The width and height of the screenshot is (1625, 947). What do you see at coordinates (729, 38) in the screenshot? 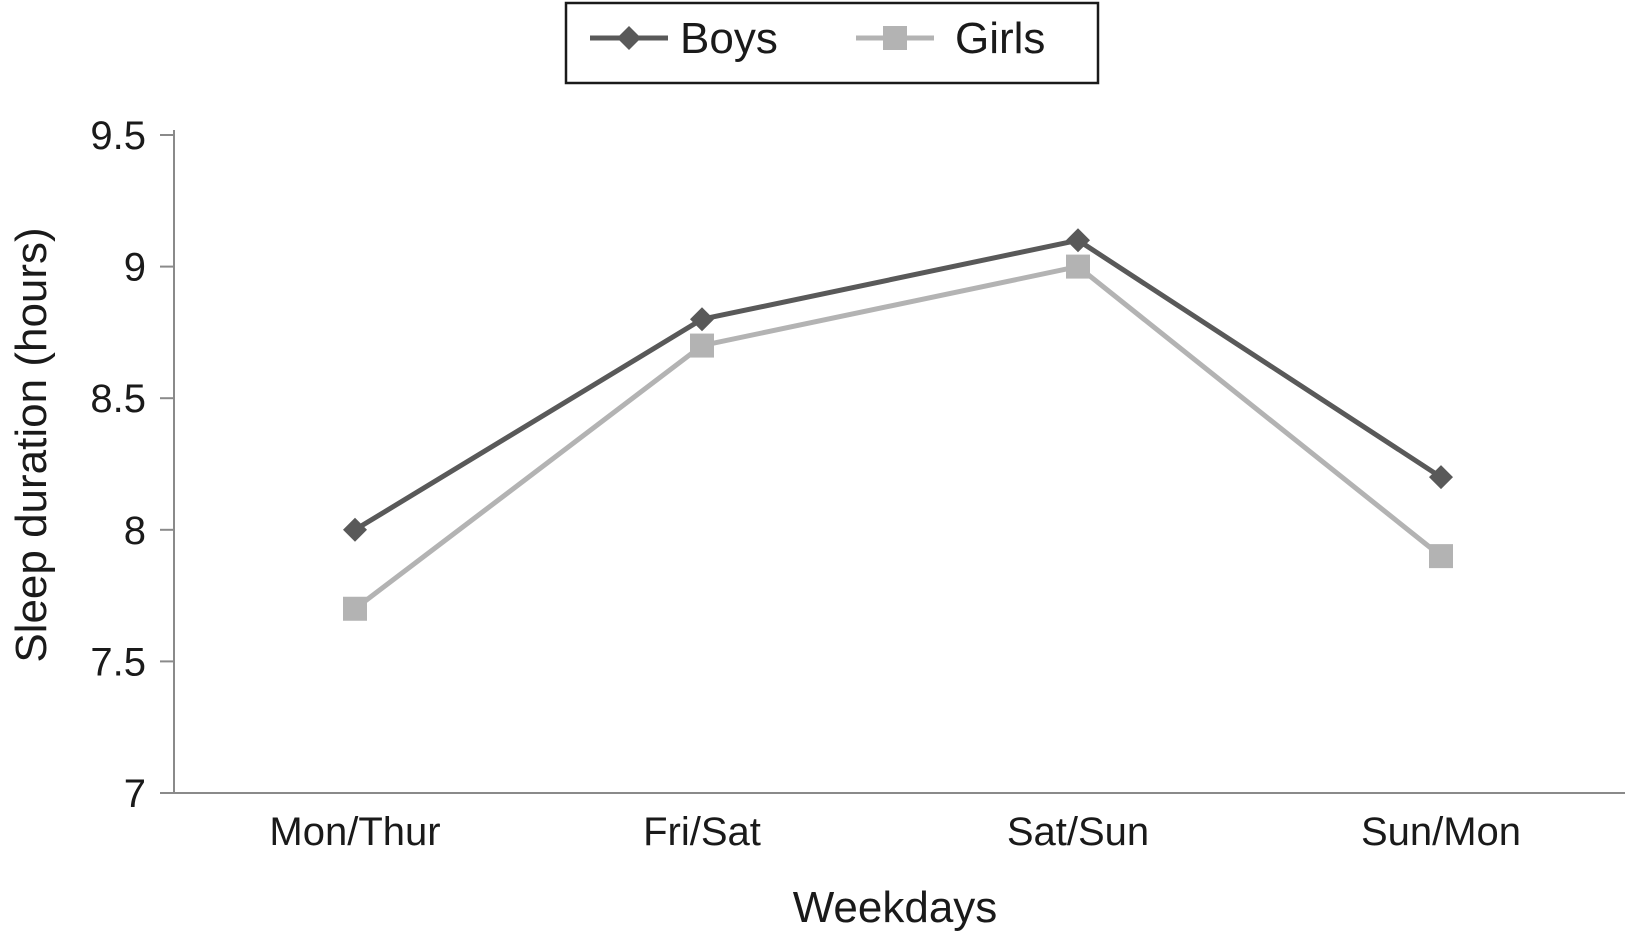
I see `legend-label-boys: Boys` at bounding box center [729, 38].